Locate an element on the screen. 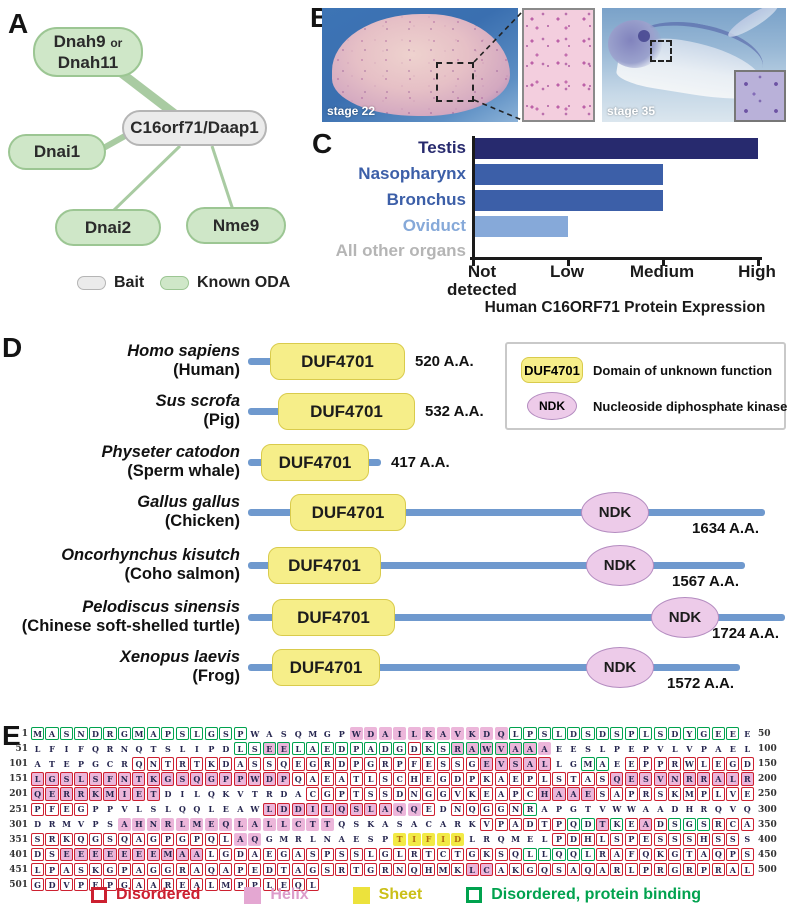  legend-duf4701-shape: DUF4701 is located at coordinates (552, 370).